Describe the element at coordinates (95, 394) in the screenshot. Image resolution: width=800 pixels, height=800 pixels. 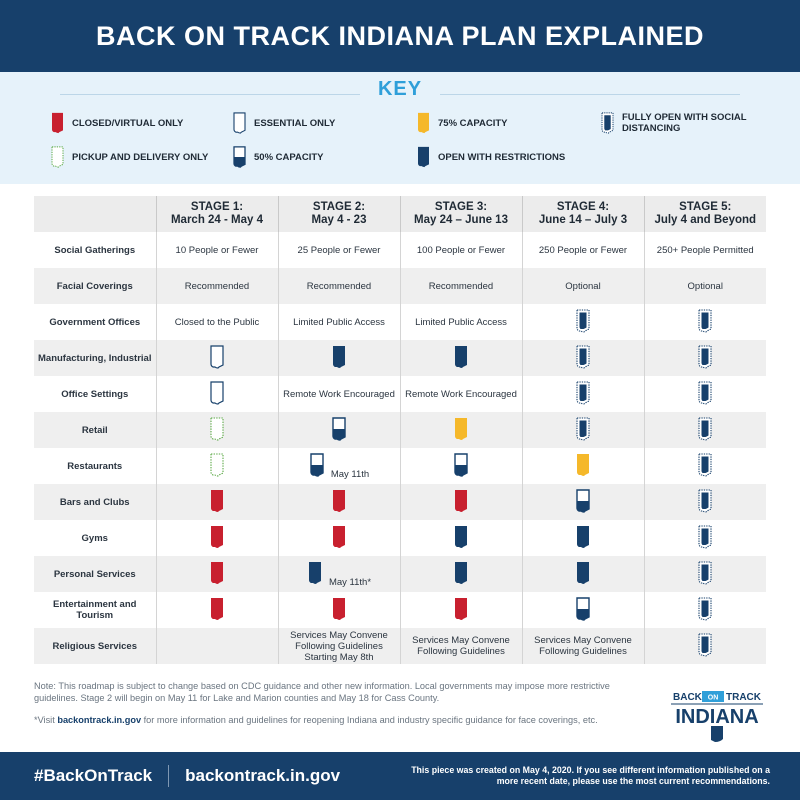
I see `row-label: Office Settings` at that location.